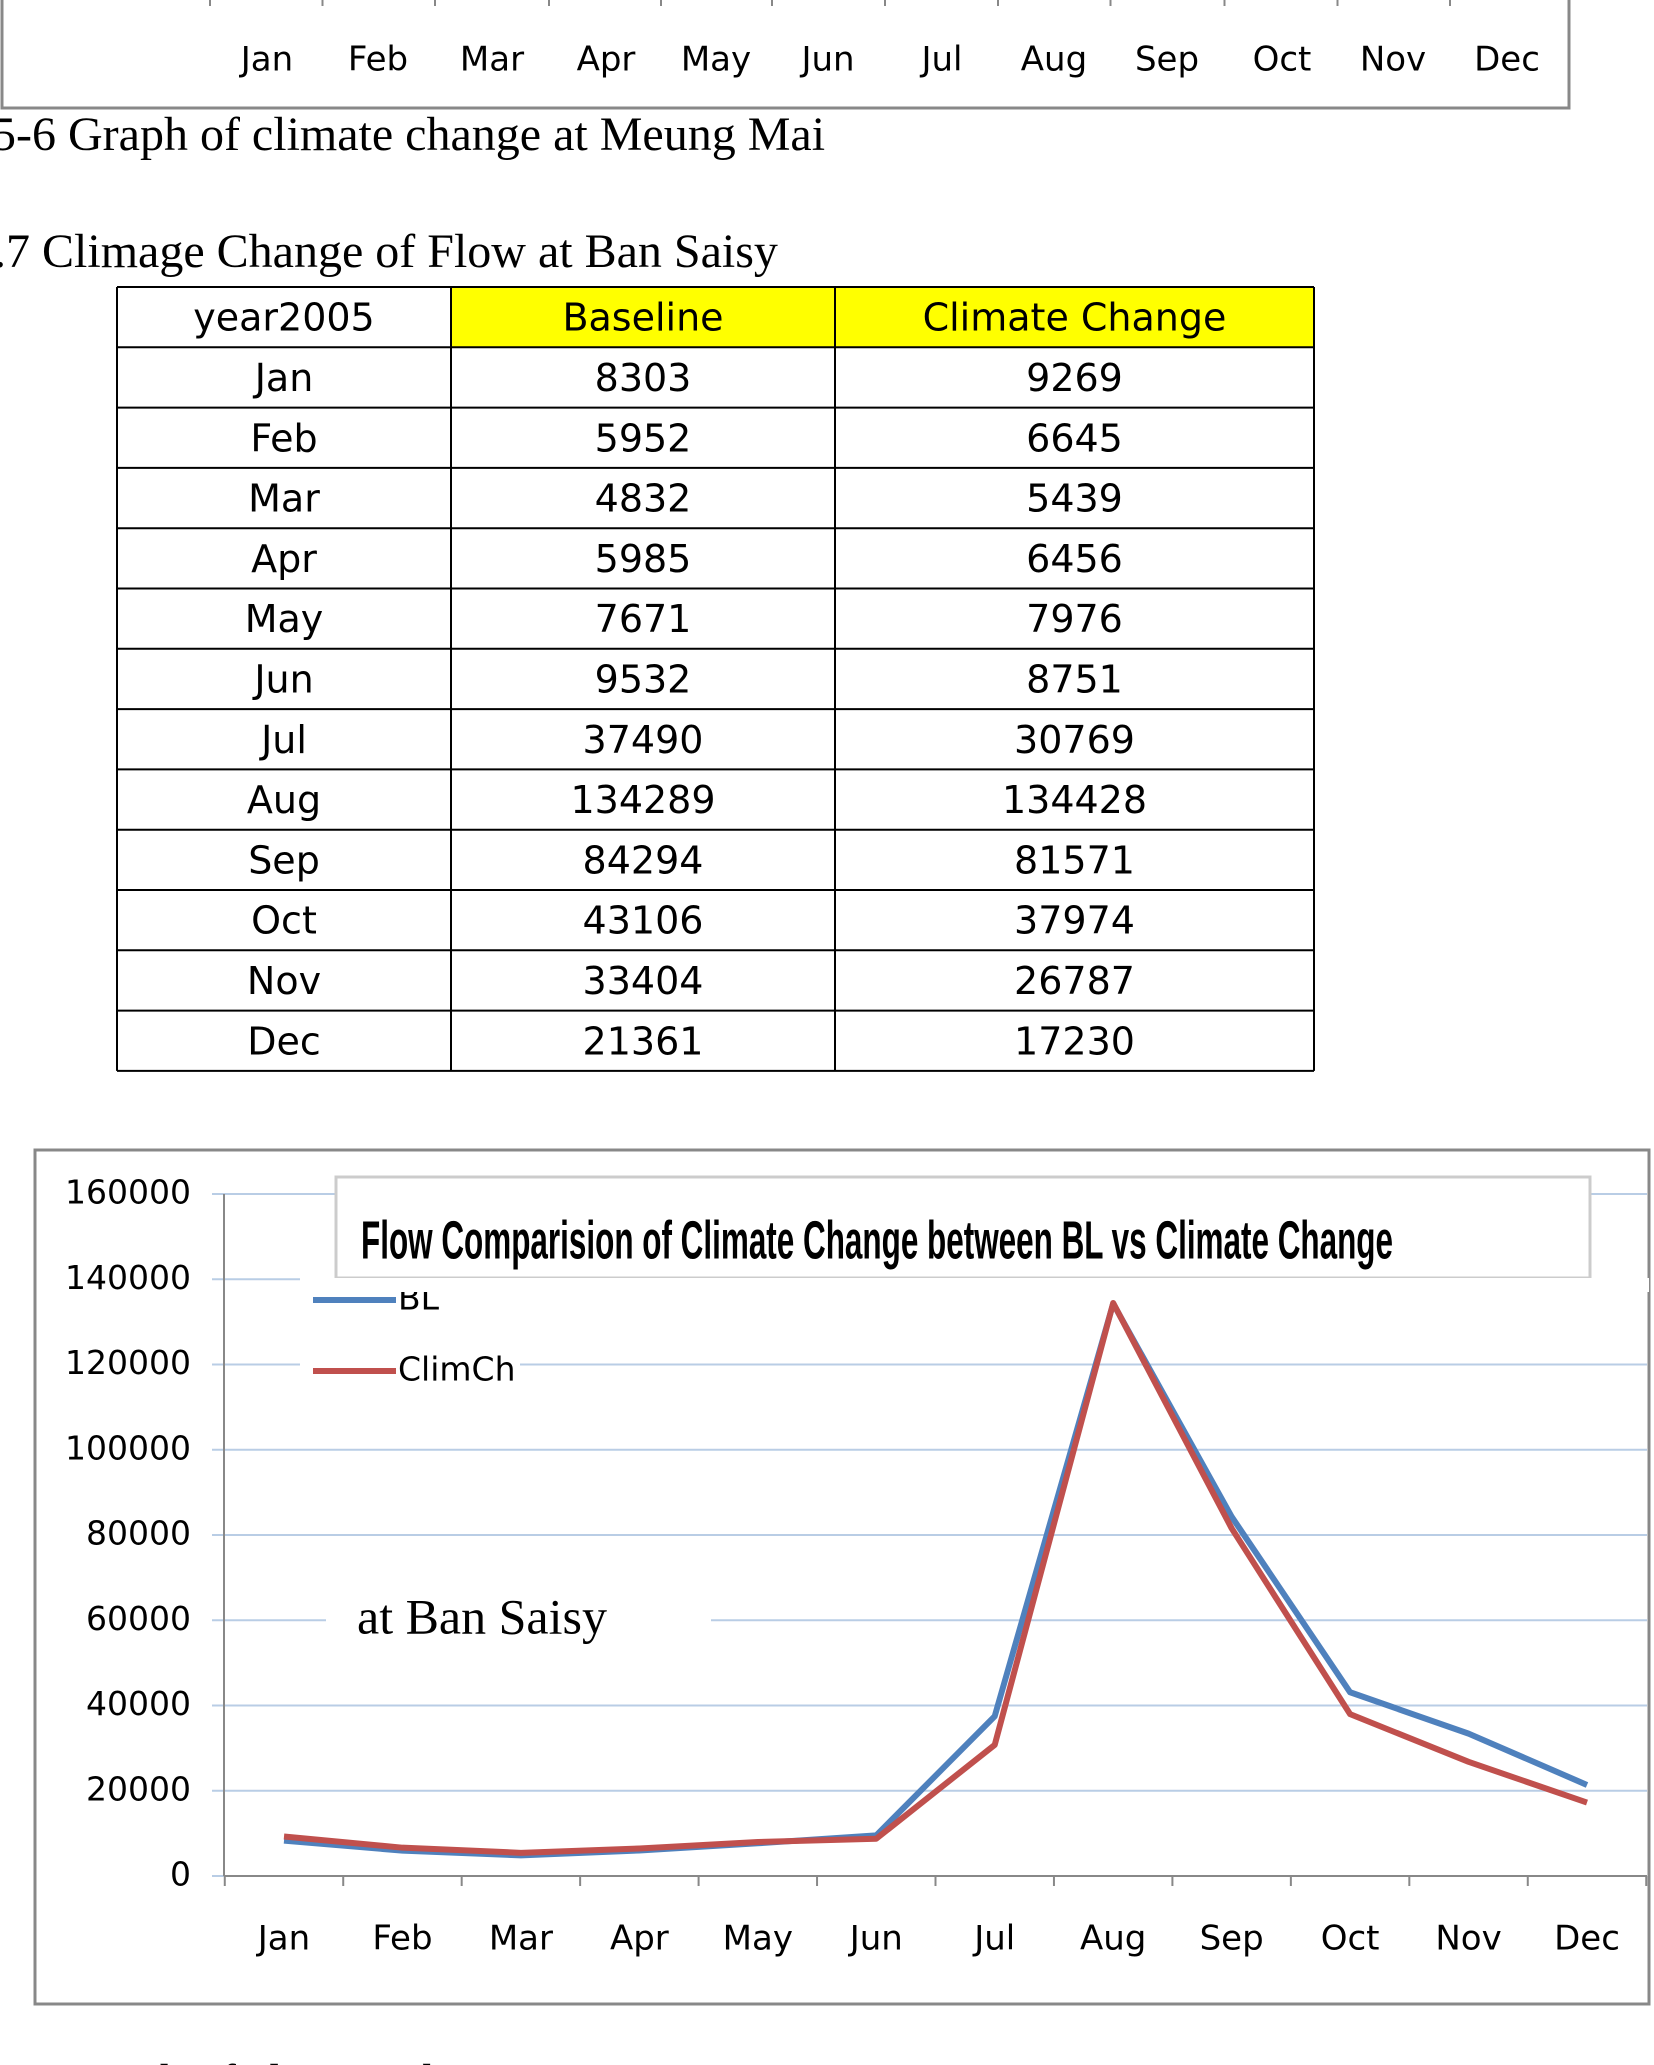 The height and width of the screenshot is (2065, 1654). Describe the element at coordinates (128, 1362) in the screenshot. I see `y-tick-label: 120000` at that location.